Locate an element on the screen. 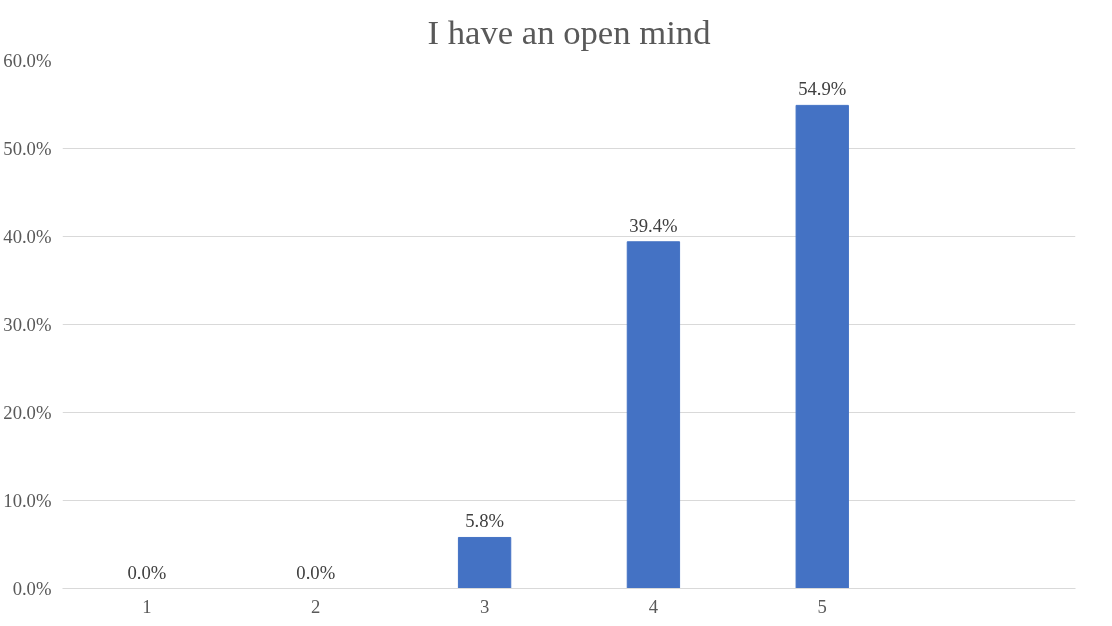 This screenshot has height=626, width=1112. data-label: 54.9% is located at coordinates (822, 89).